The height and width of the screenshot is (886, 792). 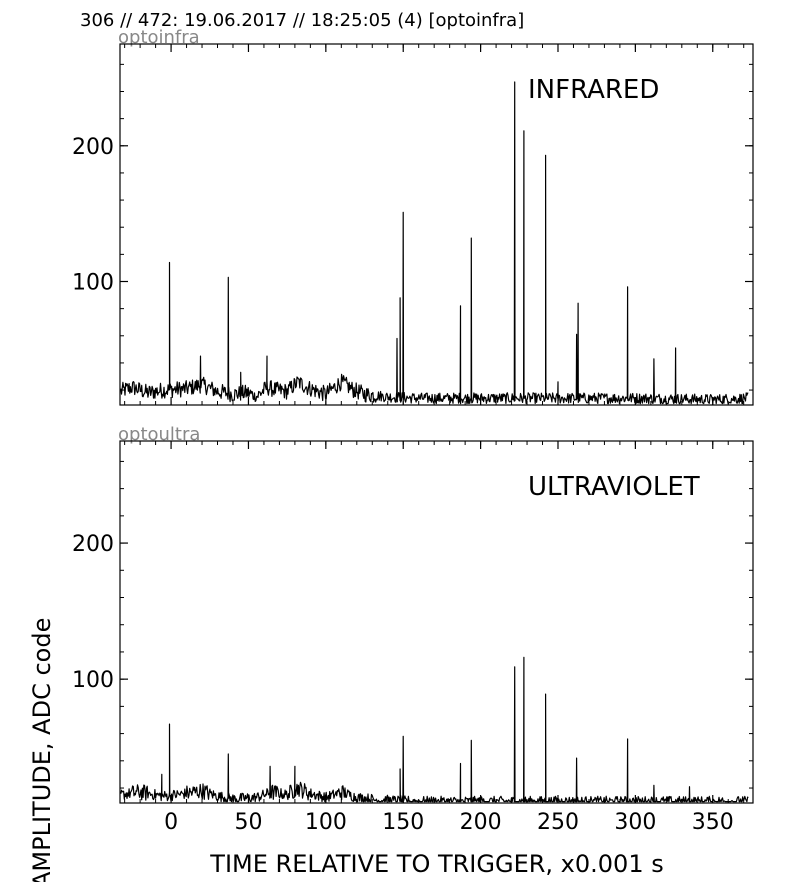 What do you see at coordinates (159, 434) in the screenshot?
I see `channel-label: optoultra` at bounding box center [159, 434].